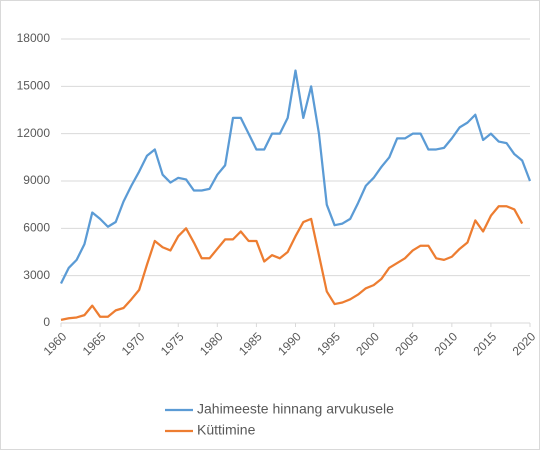  Describe the element at coordinates (295, 409) in the screenshot. I see `legend-label: Jahimeeste hinnang arvukusele` at that location.